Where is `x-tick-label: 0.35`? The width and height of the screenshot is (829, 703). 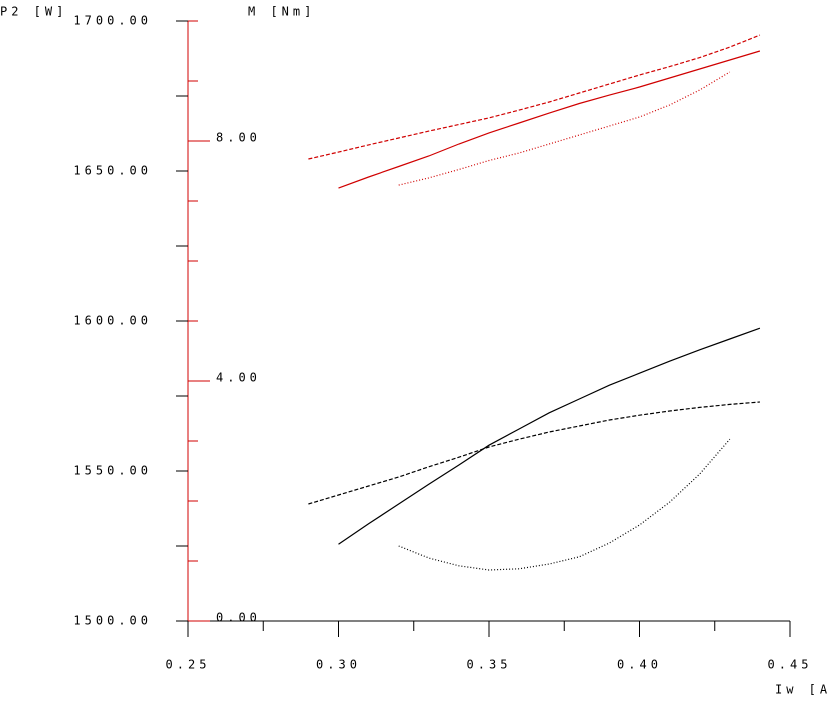
x-tick-label: 0.35 is located at coordinates (489, 665).